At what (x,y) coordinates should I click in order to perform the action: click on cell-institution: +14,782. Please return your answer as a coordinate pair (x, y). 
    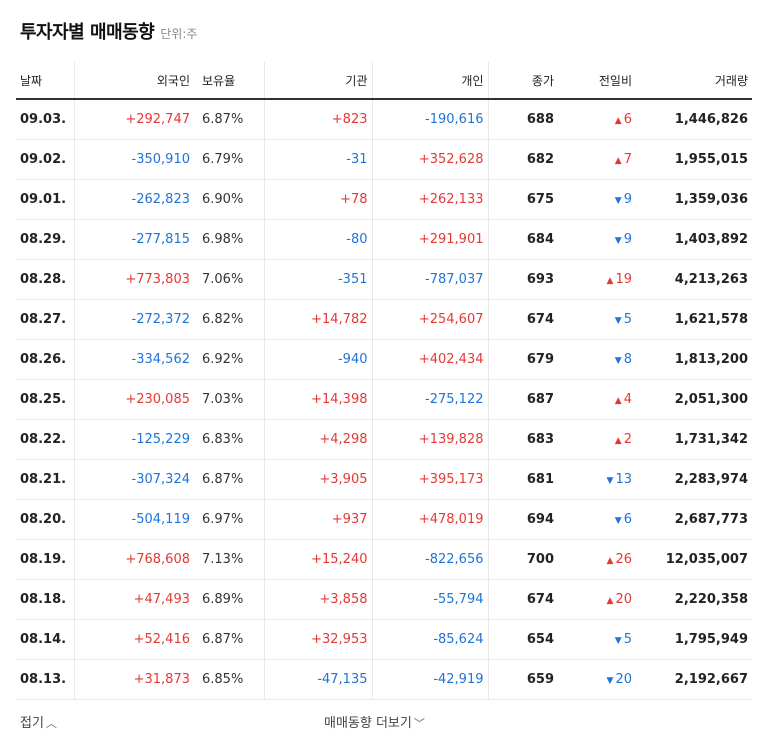
    Looking at the image, I should click on (318, 319).